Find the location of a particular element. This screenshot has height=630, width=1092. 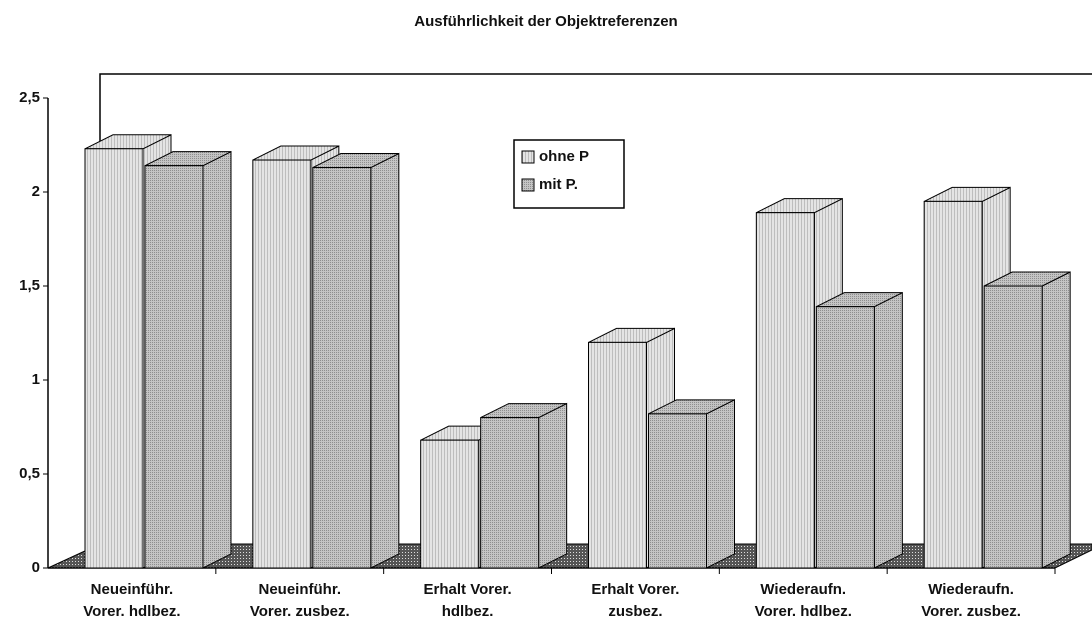

x-tick-label: Neueinführ. Vorer. hdlbez. is located at coordinates (131, 600).